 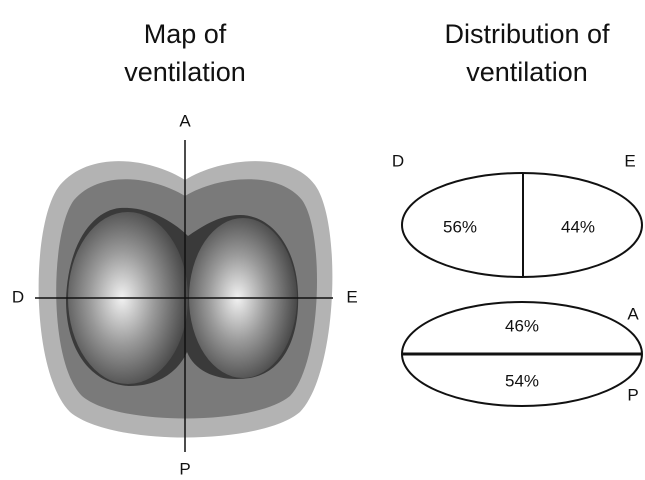 I want to click on map-title-line: ventilation, so click(x=185, y=72).